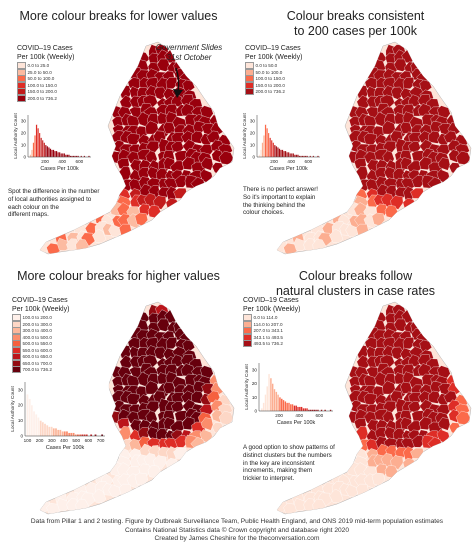  Describe the element at coordinates (89, 440) in the screenshot. I see `histogram-x-tick-label: 600` at that location.